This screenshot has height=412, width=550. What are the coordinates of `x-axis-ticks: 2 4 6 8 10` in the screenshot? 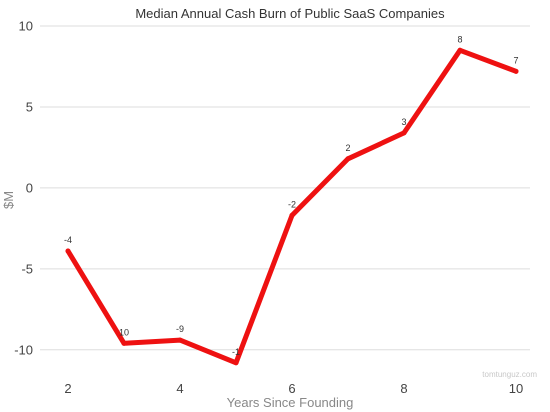 It's located at (293, 388).